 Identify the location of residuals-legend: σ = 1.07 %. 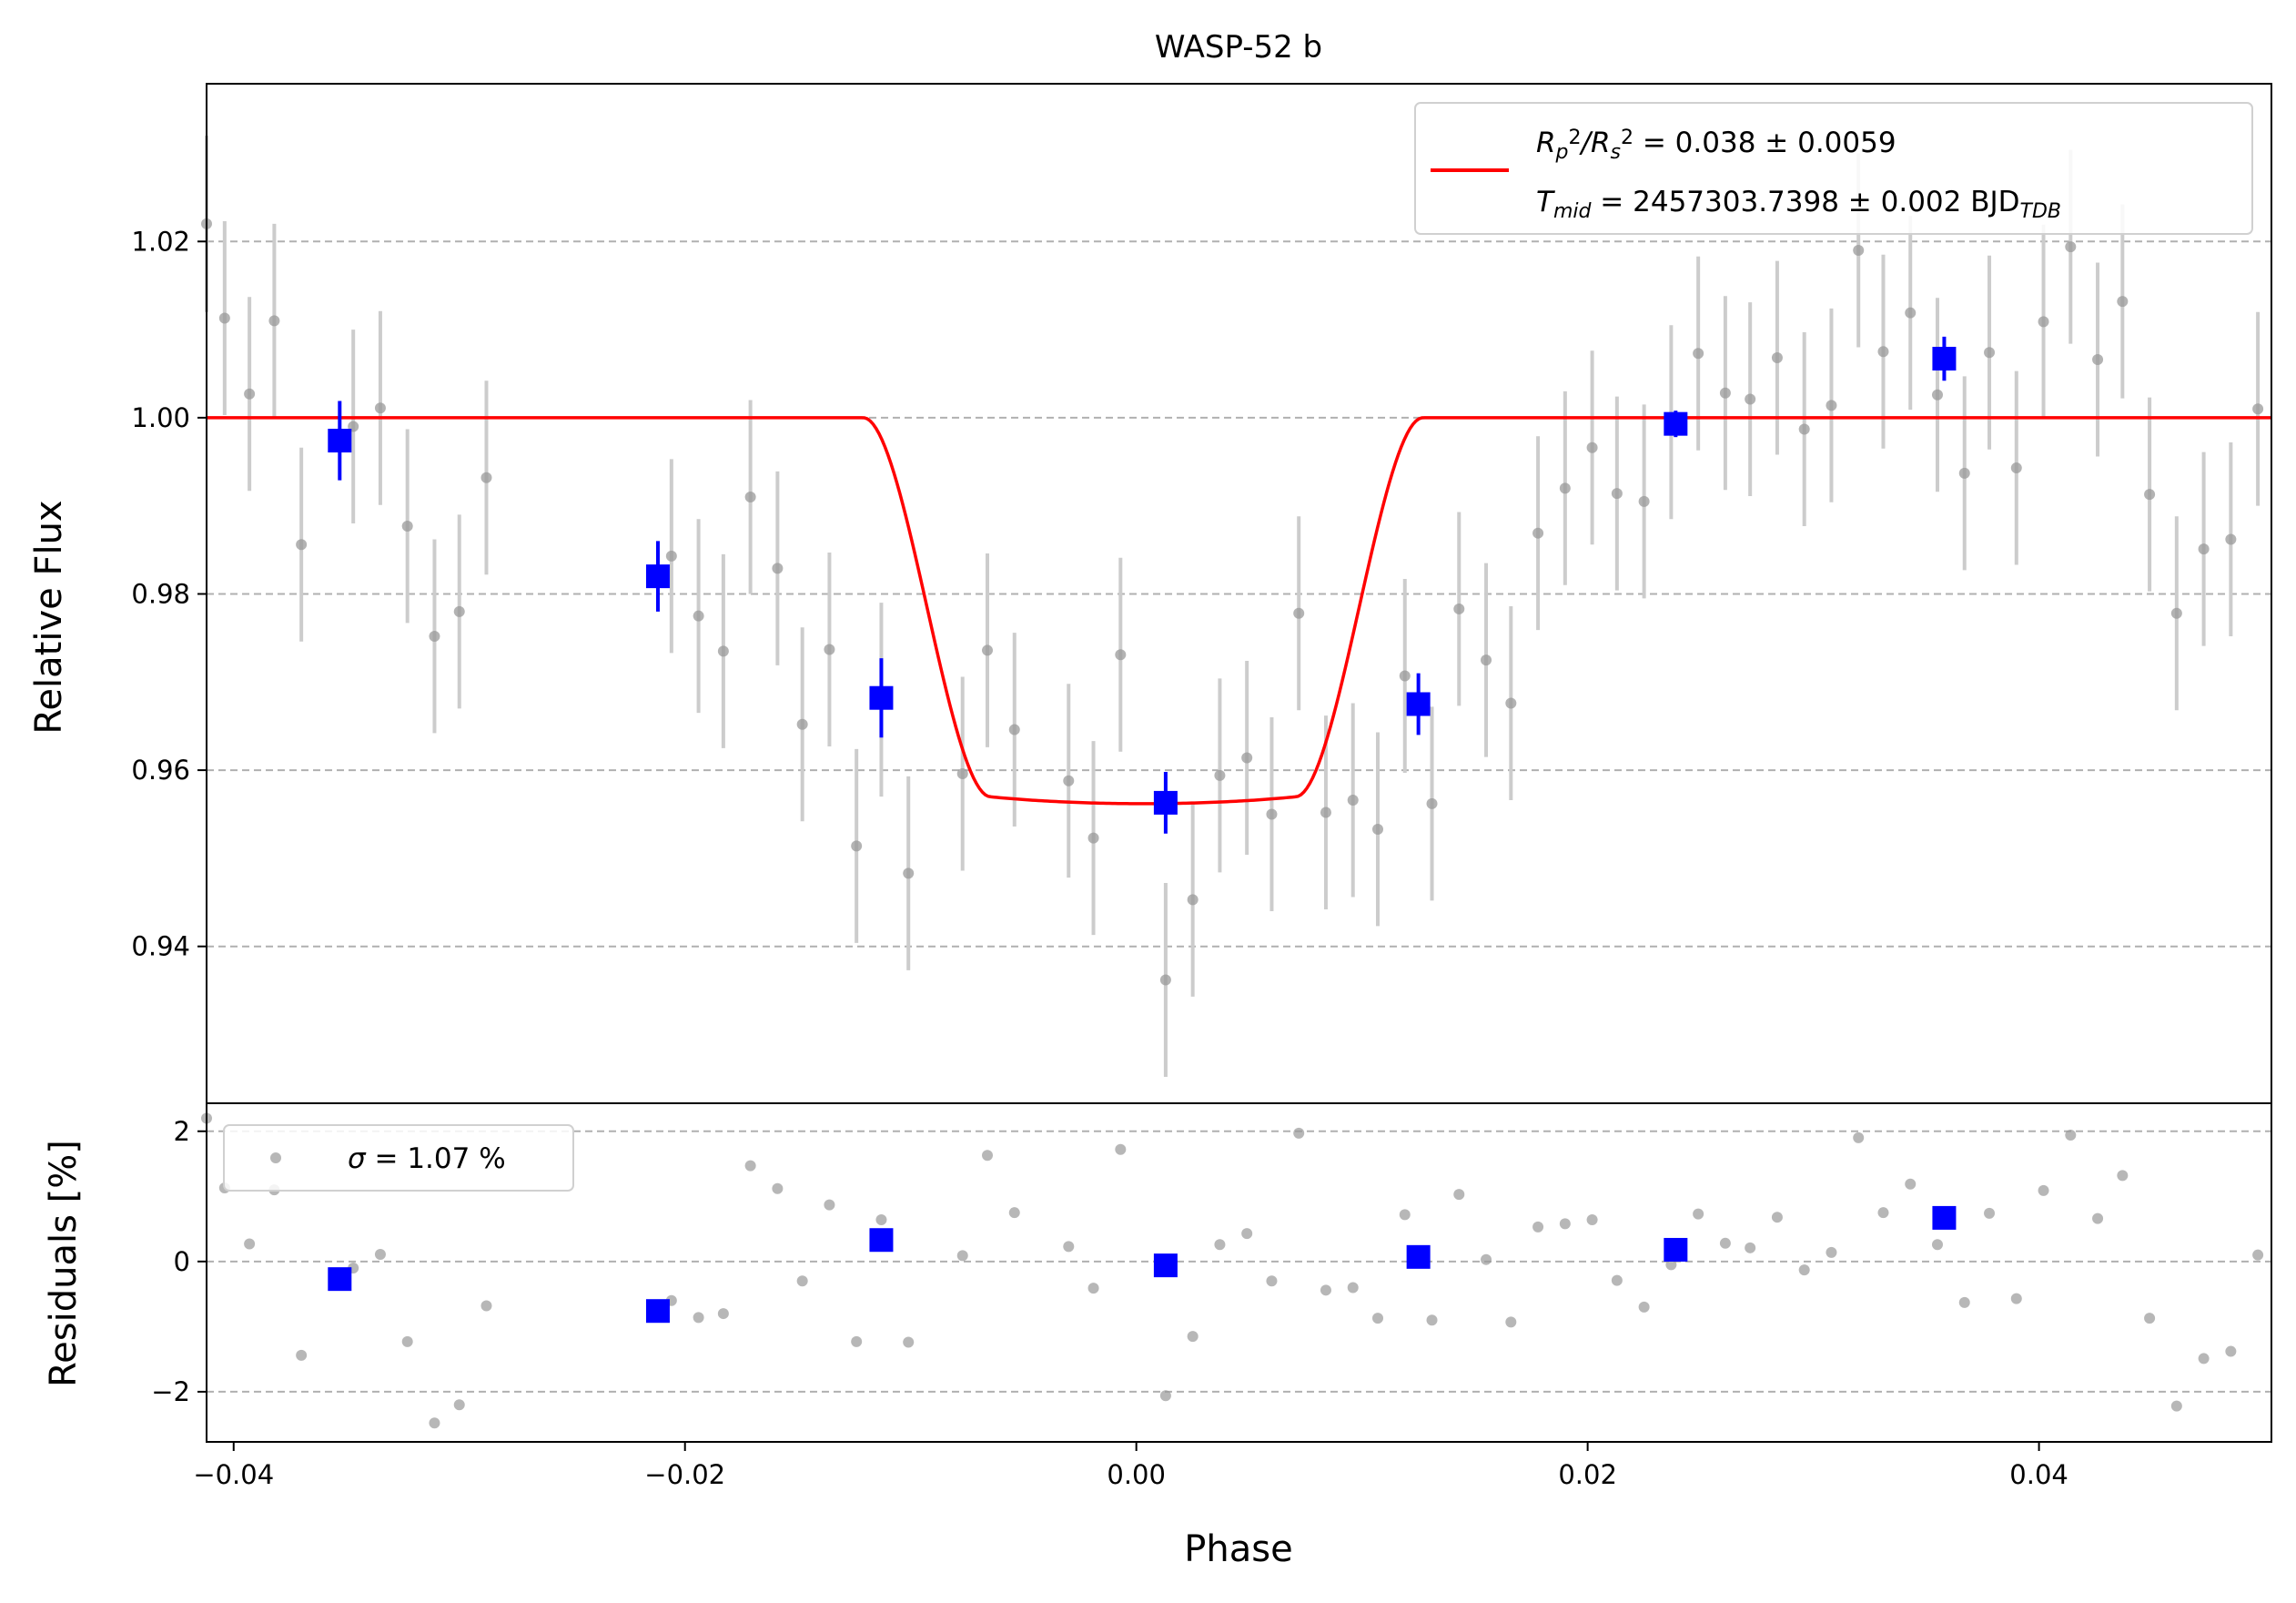
(399, 1158).